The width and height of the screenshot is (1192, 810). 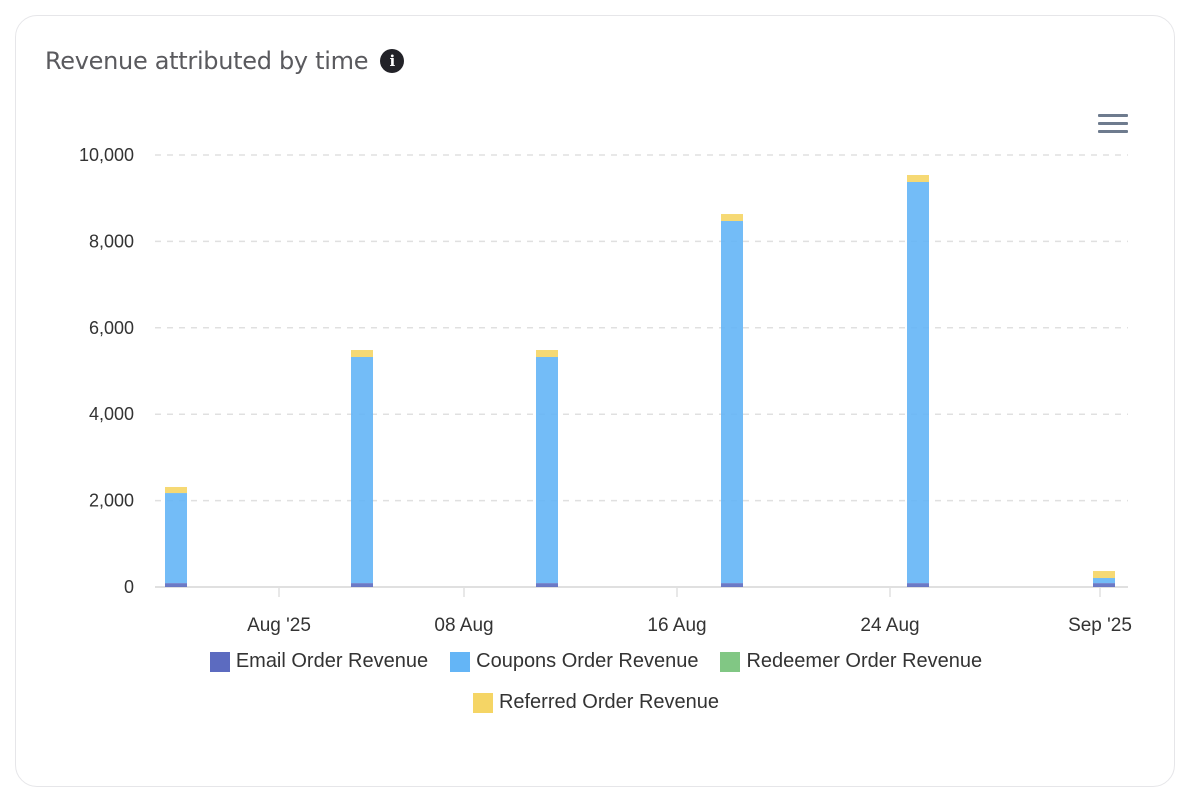 What do you see at coordinates (207, 61) in the screenshot?
I see `title-text: Revenue attributed by time` at bounding box center [207, 61].